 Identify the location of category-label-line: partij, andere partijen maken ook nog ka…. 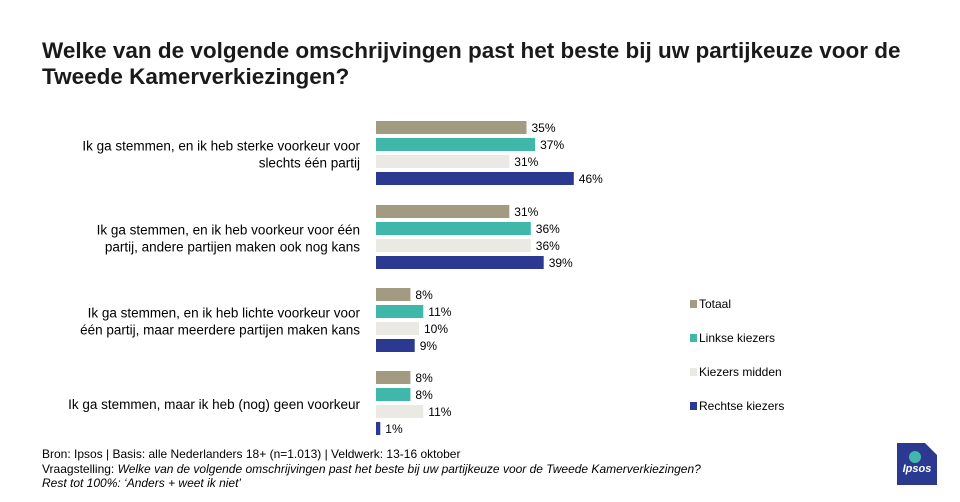
(232, 247).